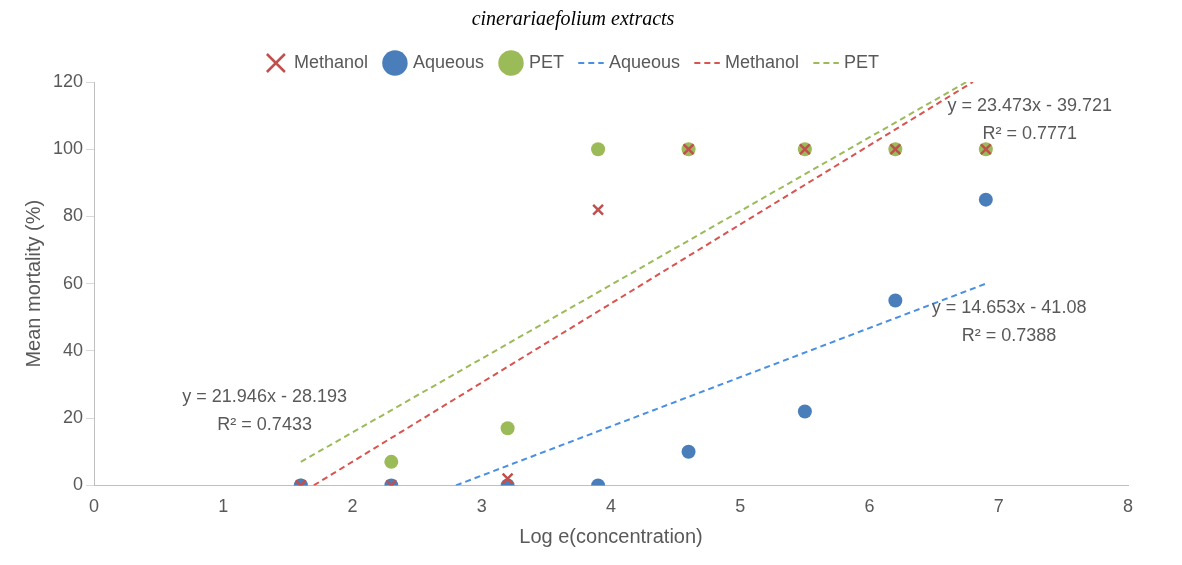 This screenshot has width=1182, height=565. What do you see at coordinates (352, 506) in the screenshot?
I see `x-tick-label: 2` at bounding box center [352, 506].